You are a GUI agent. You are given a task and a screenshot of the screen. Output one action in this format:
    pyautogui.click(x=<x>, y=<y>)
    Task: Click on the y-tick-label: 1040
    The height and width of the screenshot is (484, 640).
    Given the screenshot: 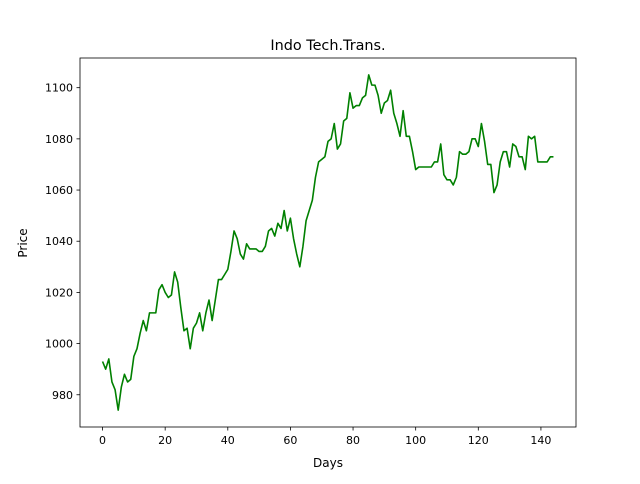 What is the action you would take?
    pyautogui.click(x=59, y=241)
    